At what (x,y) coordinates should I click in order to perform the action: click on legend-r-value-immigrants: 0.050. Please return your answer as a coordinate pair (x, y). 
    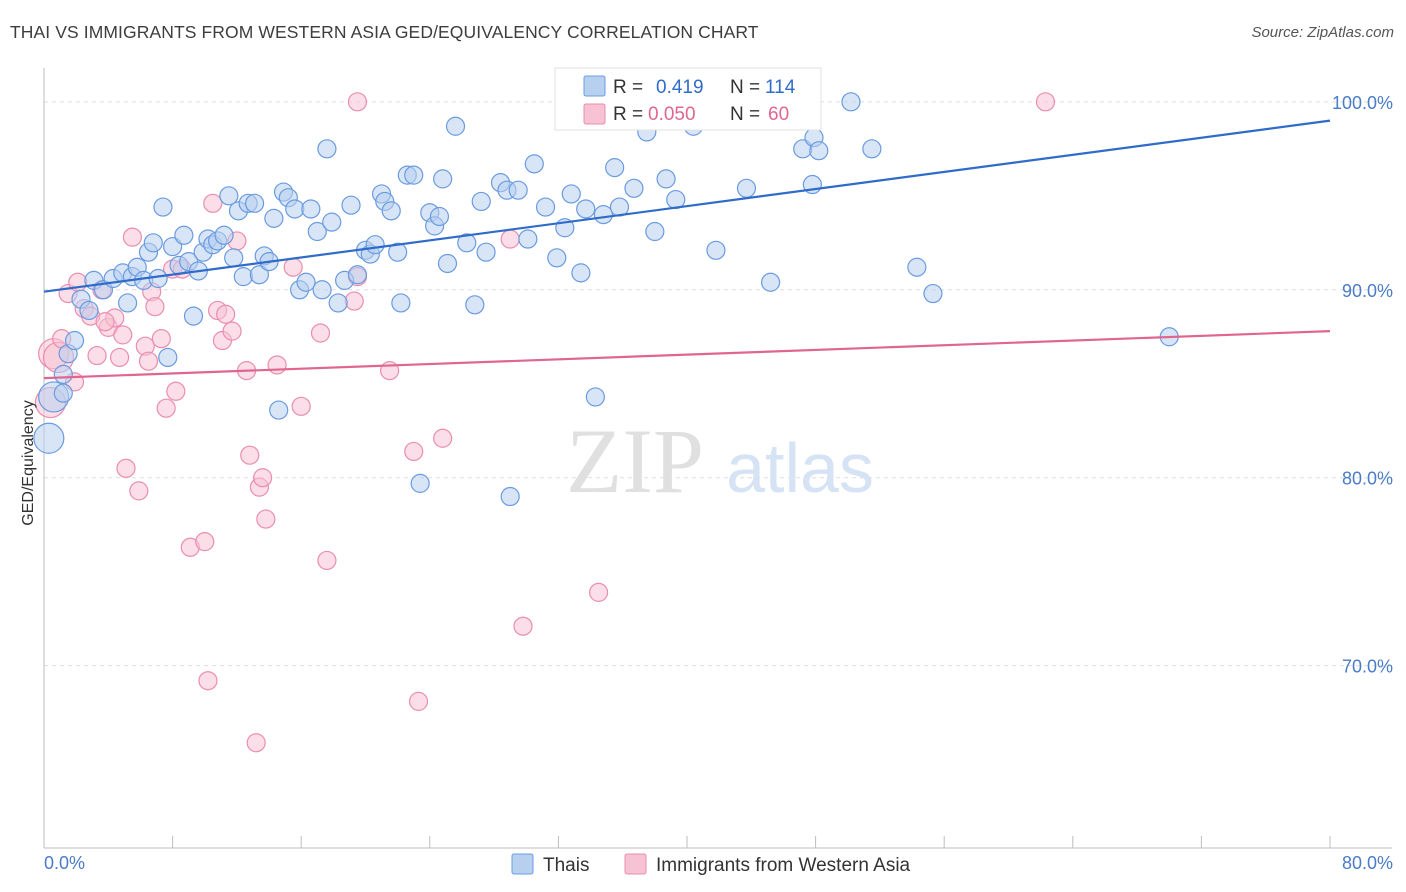
    Looking at the image, I should click on (672, 114).